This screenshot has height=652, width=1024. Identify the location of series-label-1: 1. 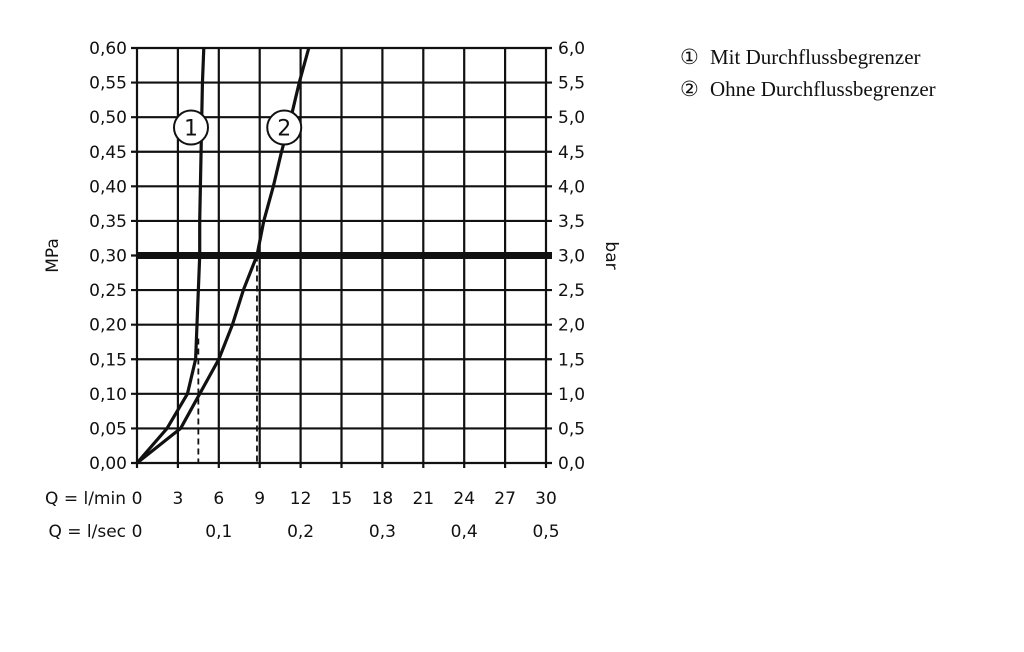
(191, 129).